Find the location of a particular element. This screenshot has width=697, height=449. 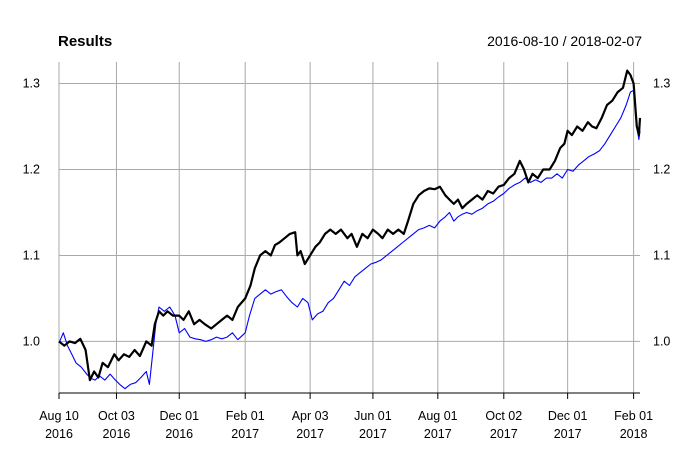

chart-date-range: 2016-08-10 / 2018-02-07 is located at coordinates (564, 41).